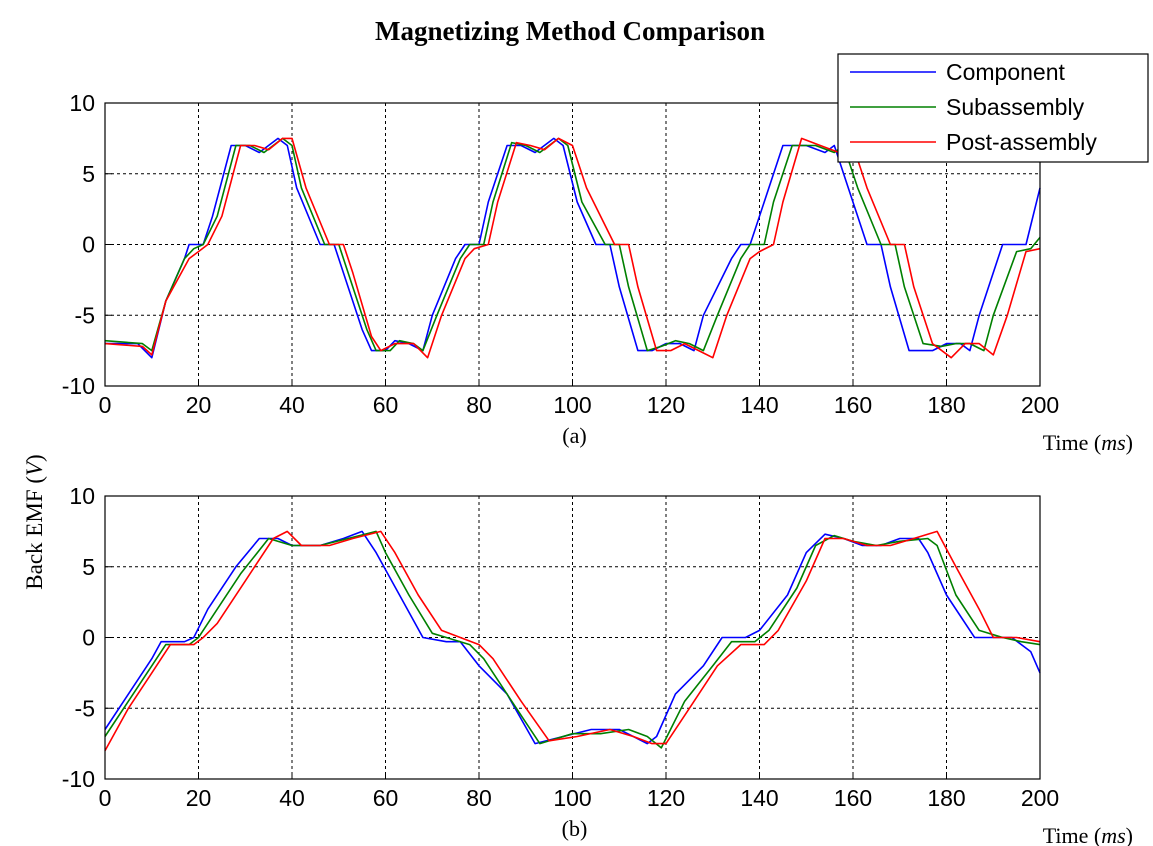 The height and width of the screenshot is (846, 1153). What do you see at coordinates (570, 31) in the screenshot?
I see `figure-title: Magnetizing Method Comparison` at bounding box center [570, 31].